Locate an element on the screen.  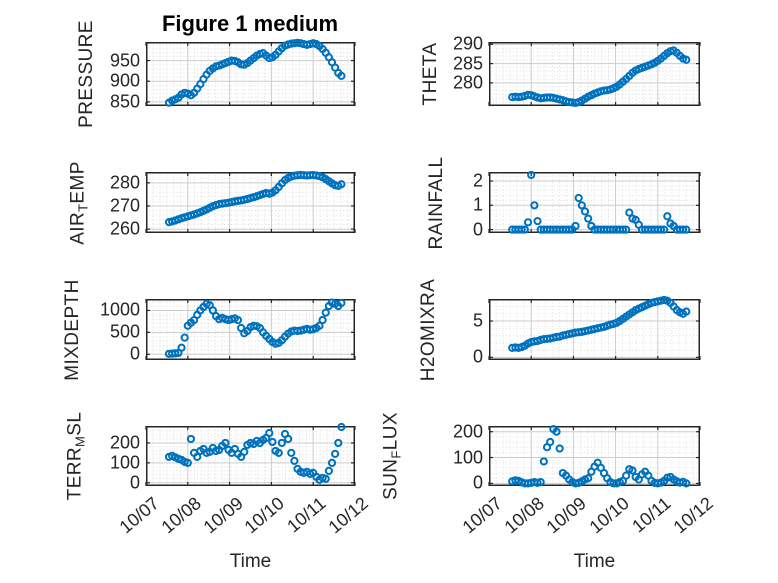
y-axis-label-mixdepth: MIXDEPTH is located at coordinates (73, 329).